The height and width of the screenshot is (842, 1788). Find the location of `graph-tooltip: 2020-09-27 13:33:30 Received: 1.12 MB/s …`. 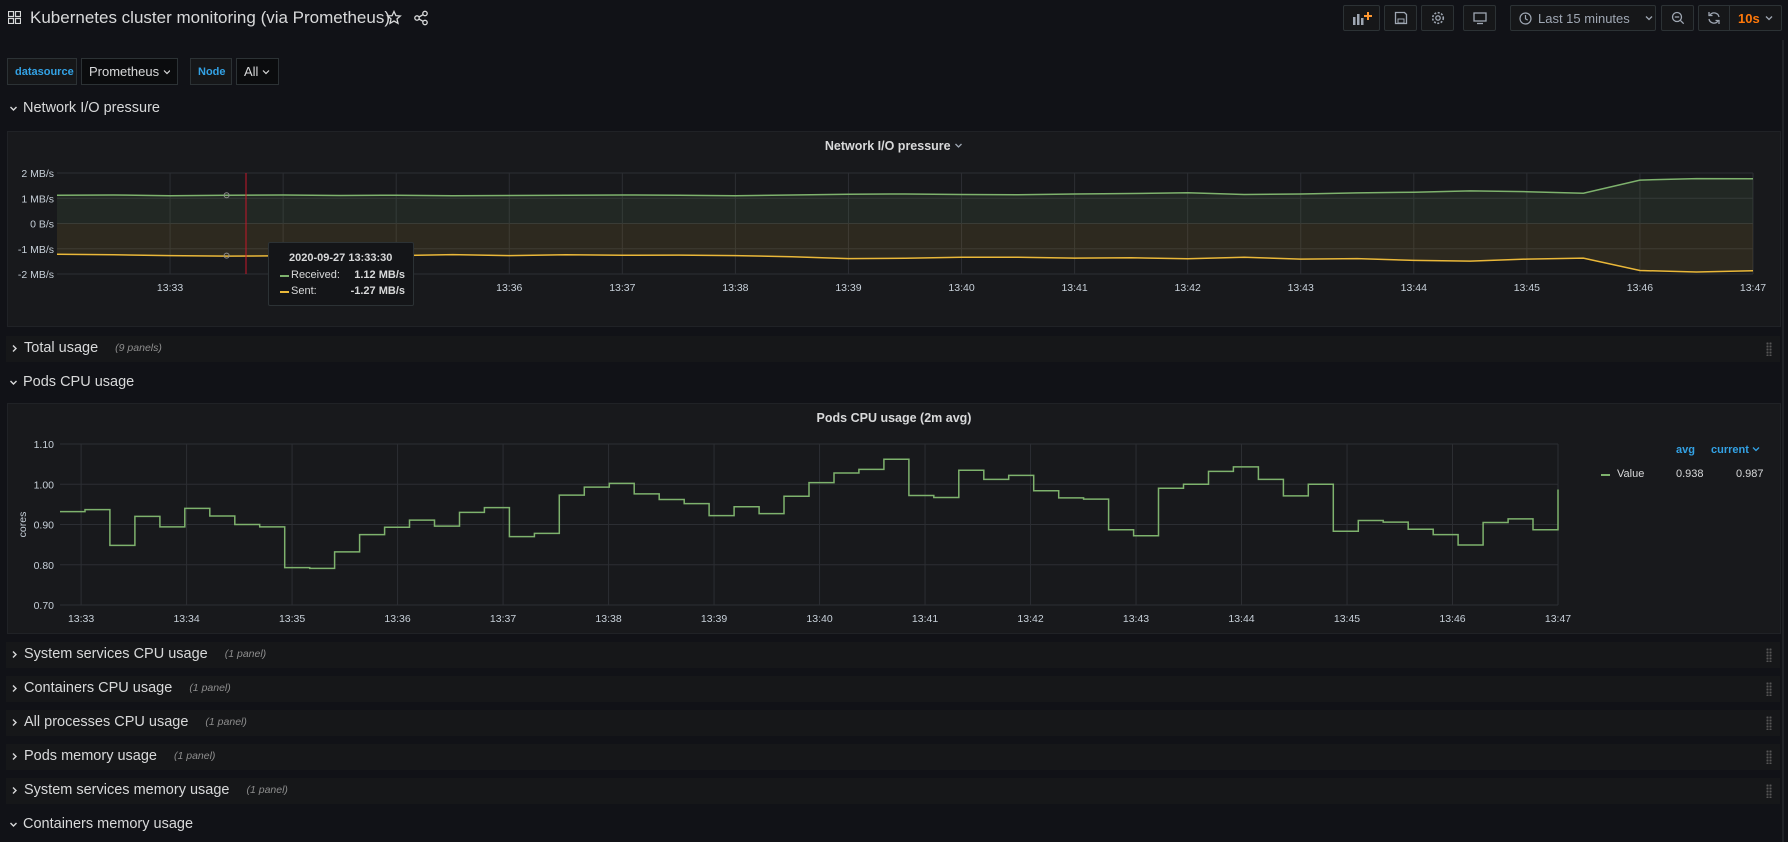

graph-tooltip: 2020-09-27 13:33:30 Received: 1.12 MB/s … is located at coordinates (341, 274).